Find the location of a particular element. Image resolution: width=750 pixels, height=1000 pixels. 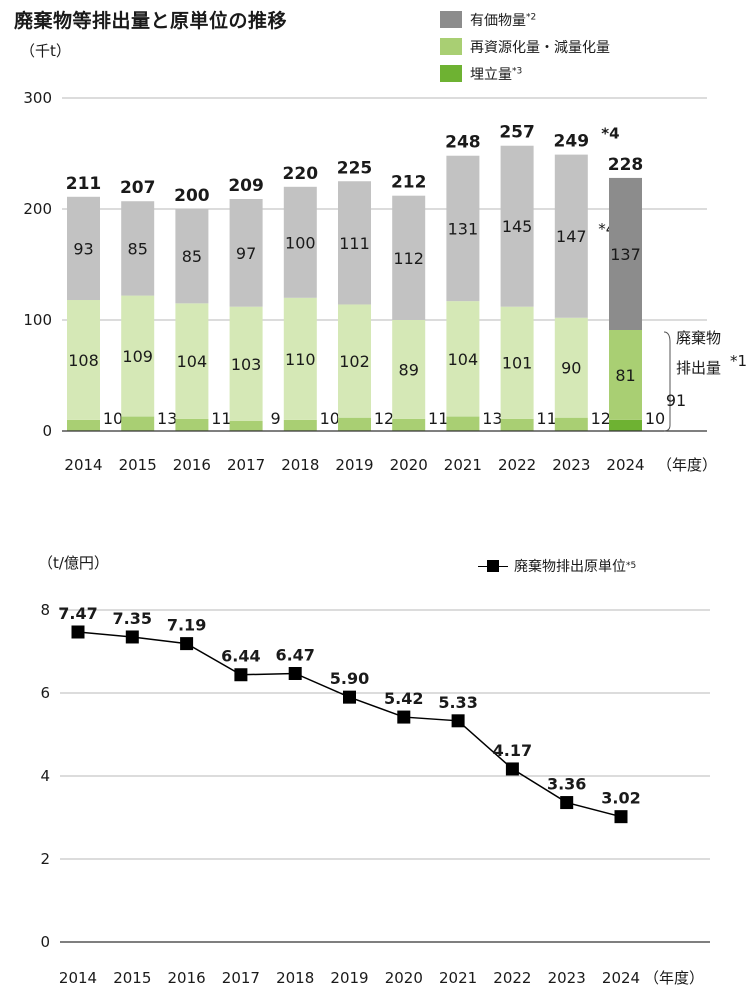

legend-swatch-recycled is located at coordinates (451, 46).